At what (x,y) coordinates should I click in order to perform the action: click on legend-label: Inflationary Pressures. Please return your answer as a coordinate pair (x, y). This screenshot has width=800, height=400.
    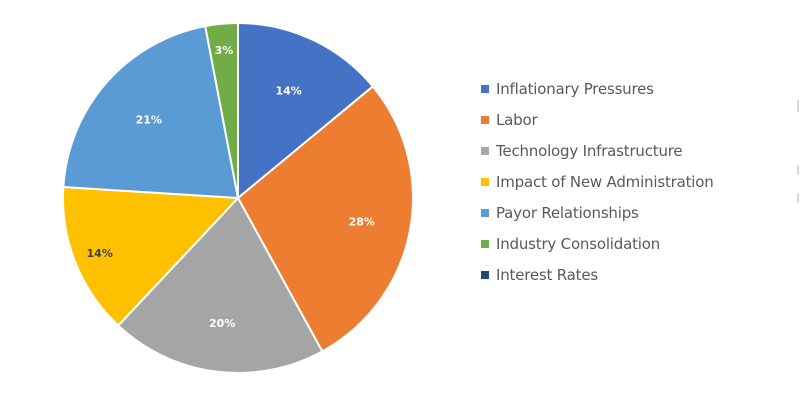
    Looking at the image, I should click on (575, 88).